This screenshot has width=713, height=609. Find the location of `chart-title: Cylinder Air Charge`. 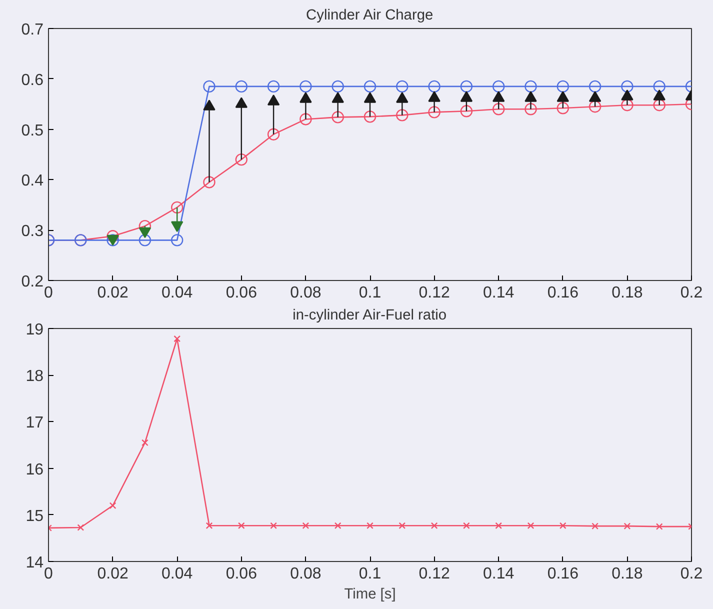

chart-title: Cylinder Air Charge is located at coordinates (370, 16).